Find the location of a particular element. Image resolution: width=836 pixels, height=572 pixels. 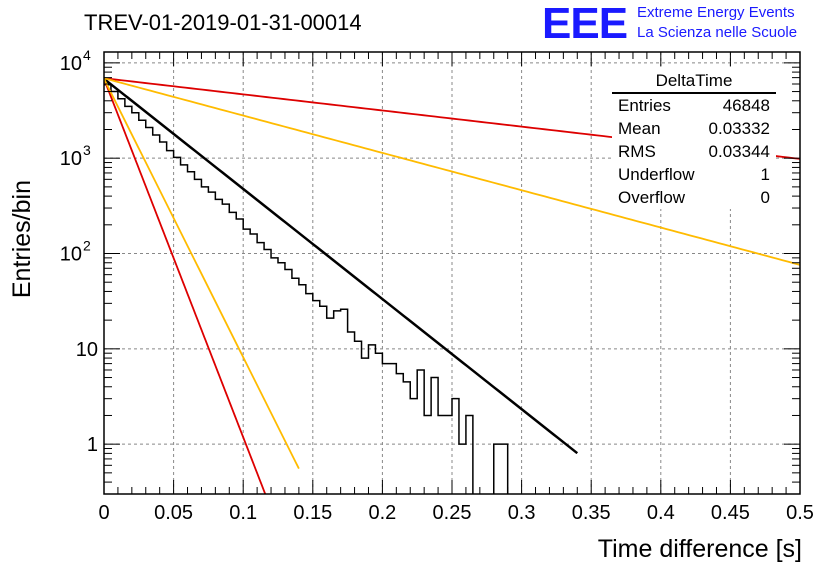

fit-curve is located at coordinates (185, 286).